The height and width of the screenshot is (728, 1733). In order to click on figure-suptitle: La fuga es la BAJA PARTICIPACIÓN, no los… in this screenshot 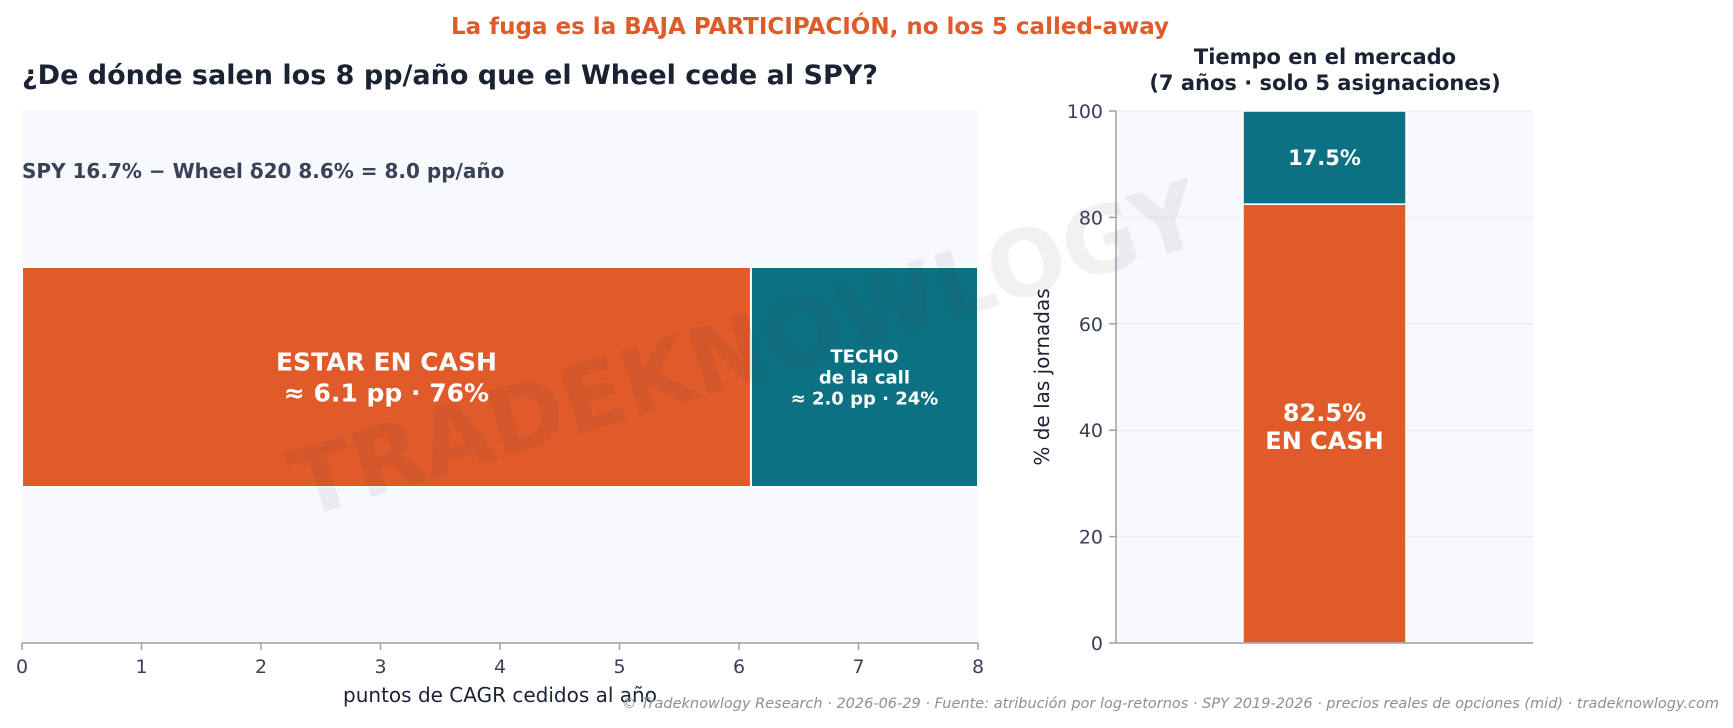, I will do `click(810, 27)`.